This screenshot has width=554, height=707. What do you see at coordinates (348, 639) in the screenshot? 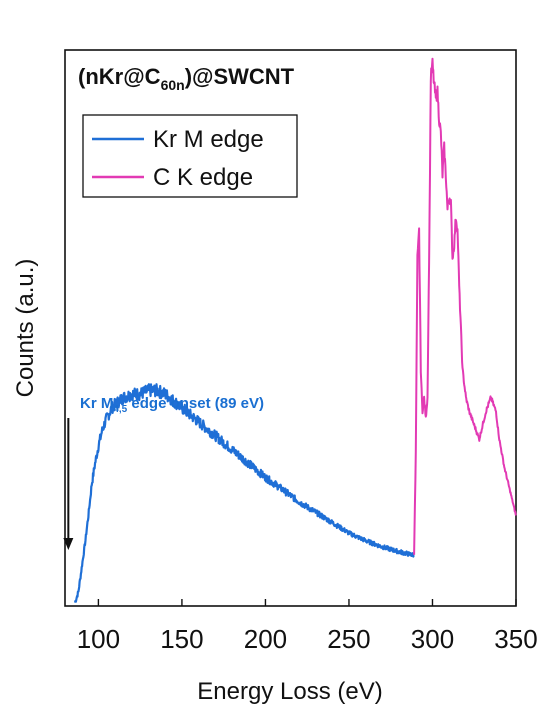
I see `x-tick-label-250: 250` at bounding box center [348, 639].